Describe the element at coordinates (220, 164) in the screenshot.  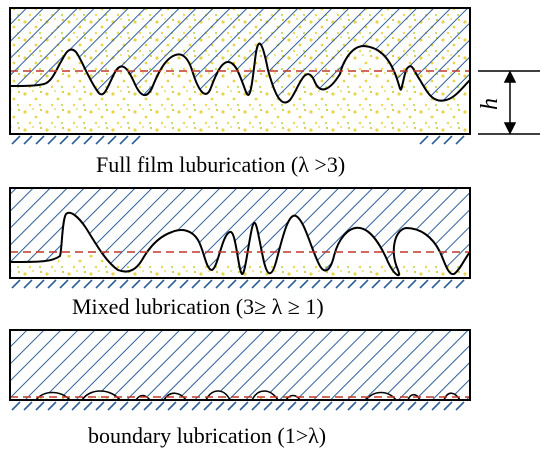
I see `caption-full-film: Full film luburication (λ >3)` at that location.